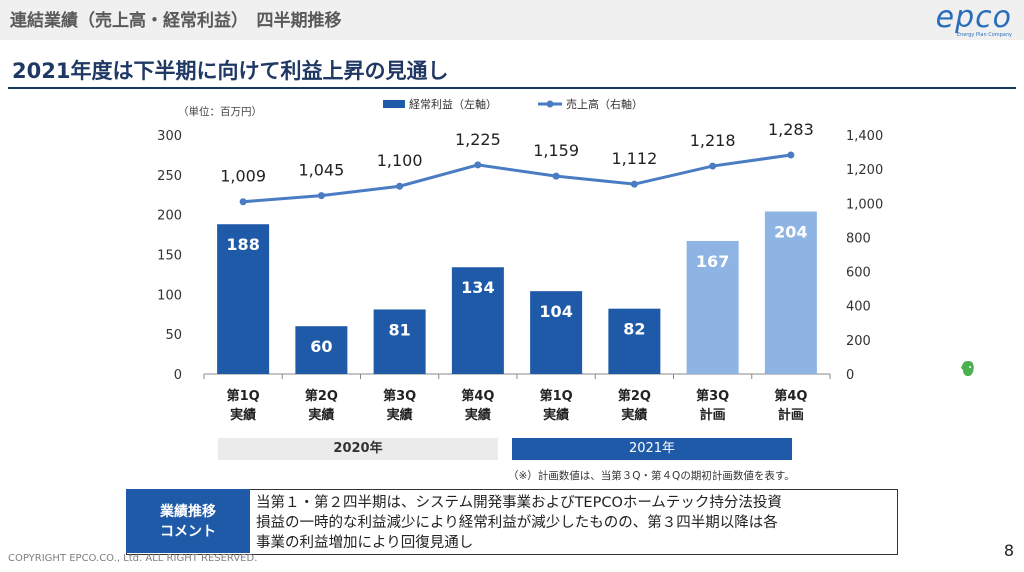 The width and height of the screenshot is (1024, 572). I want to click on evernote-icon, so click(967, 369).